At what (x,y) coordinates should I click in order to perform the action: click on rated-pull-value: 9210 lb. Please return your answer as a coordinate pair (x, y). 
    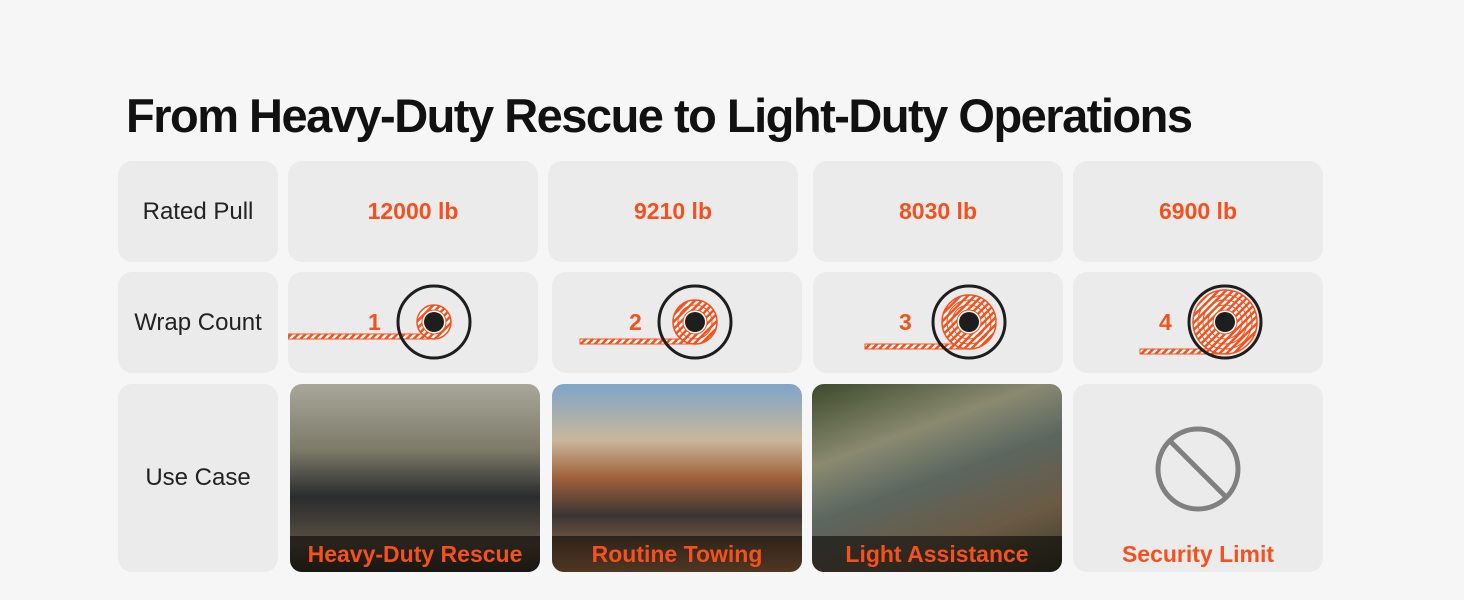
    Looking at the image, I should click on (673, 211).